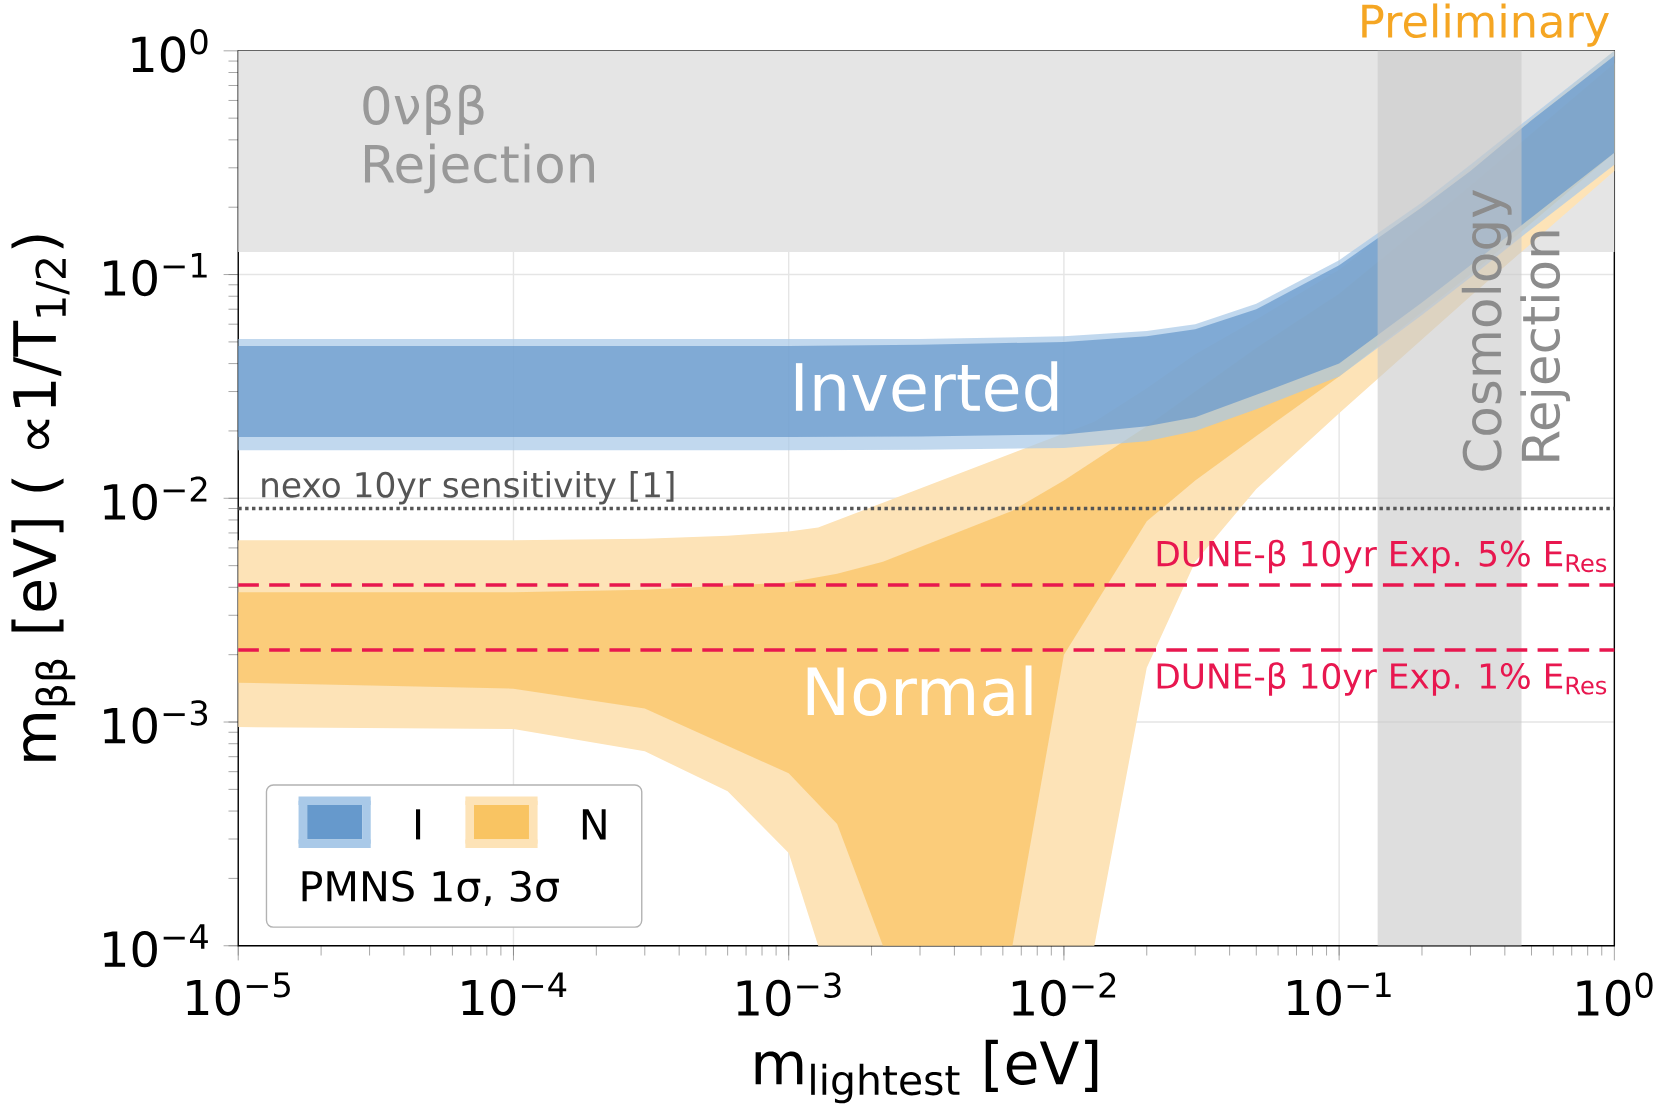 This screenshot has width=1668, height=1115. I want to click on y-tick-label: 10$^{−2}$, so click(155, 498).